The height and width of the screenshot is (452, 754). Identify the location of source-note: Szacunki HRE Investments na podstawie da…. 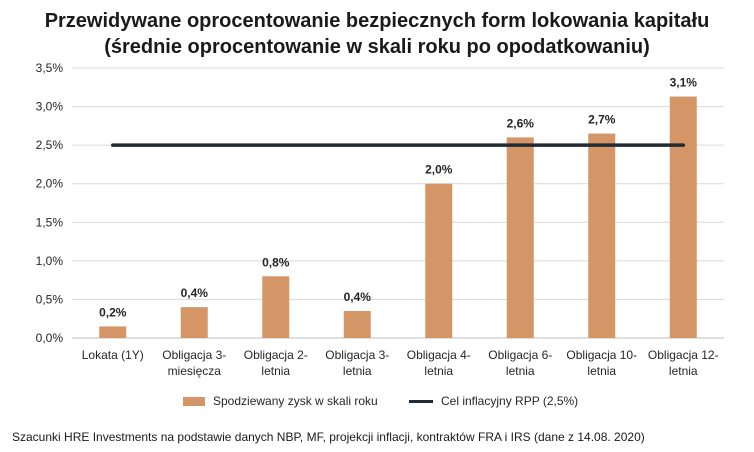
(328, 437).